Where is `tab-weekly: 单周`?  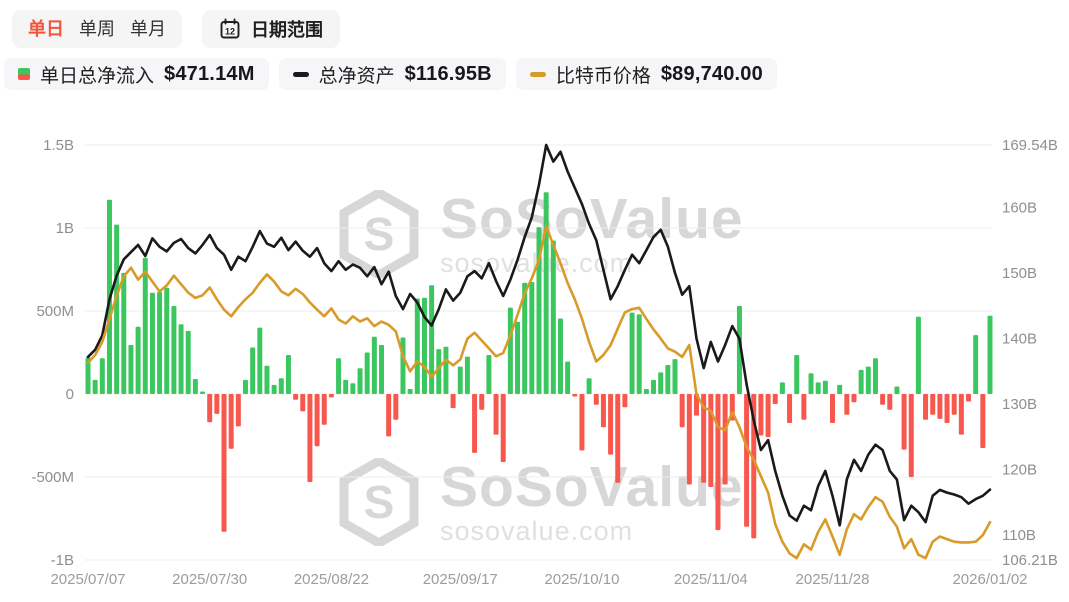
tab-weekly: 单周 is located at coordinates (97, 29).